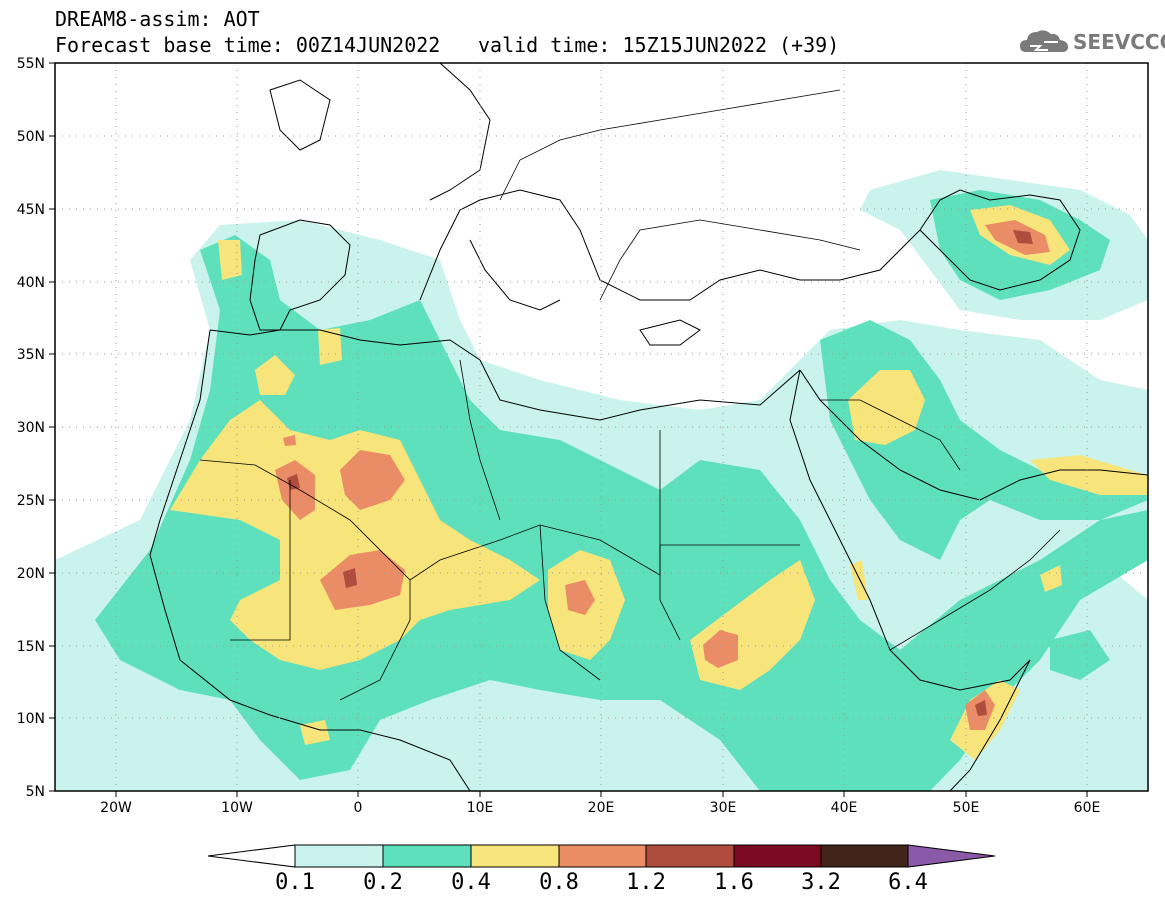 This screenshot has height=905, width=1165. Describe the element at coordinates (723, 808) in the screenshot. I see `lon-label: 30E` at that location.